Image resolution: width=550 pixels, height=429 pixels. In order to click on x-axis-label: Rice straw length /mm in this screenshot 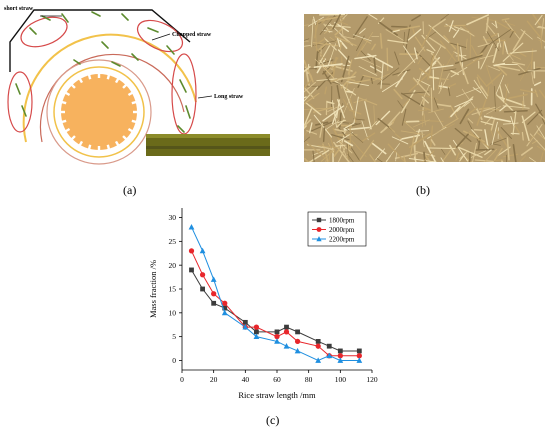, I will do `click(277, 395)`.